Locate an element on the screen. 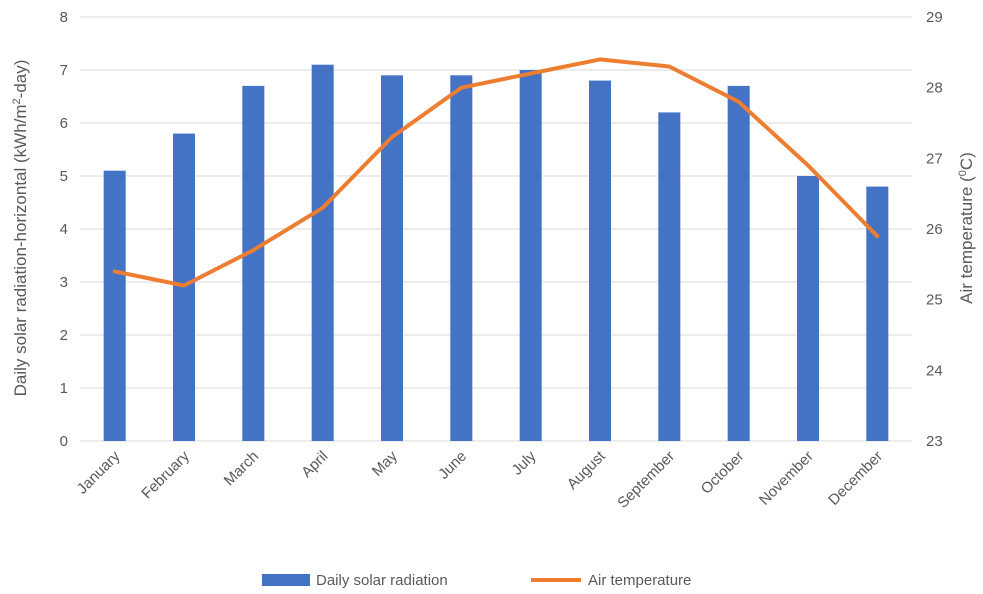  right-tick-label: 28 is located at coordinates (934, 88).